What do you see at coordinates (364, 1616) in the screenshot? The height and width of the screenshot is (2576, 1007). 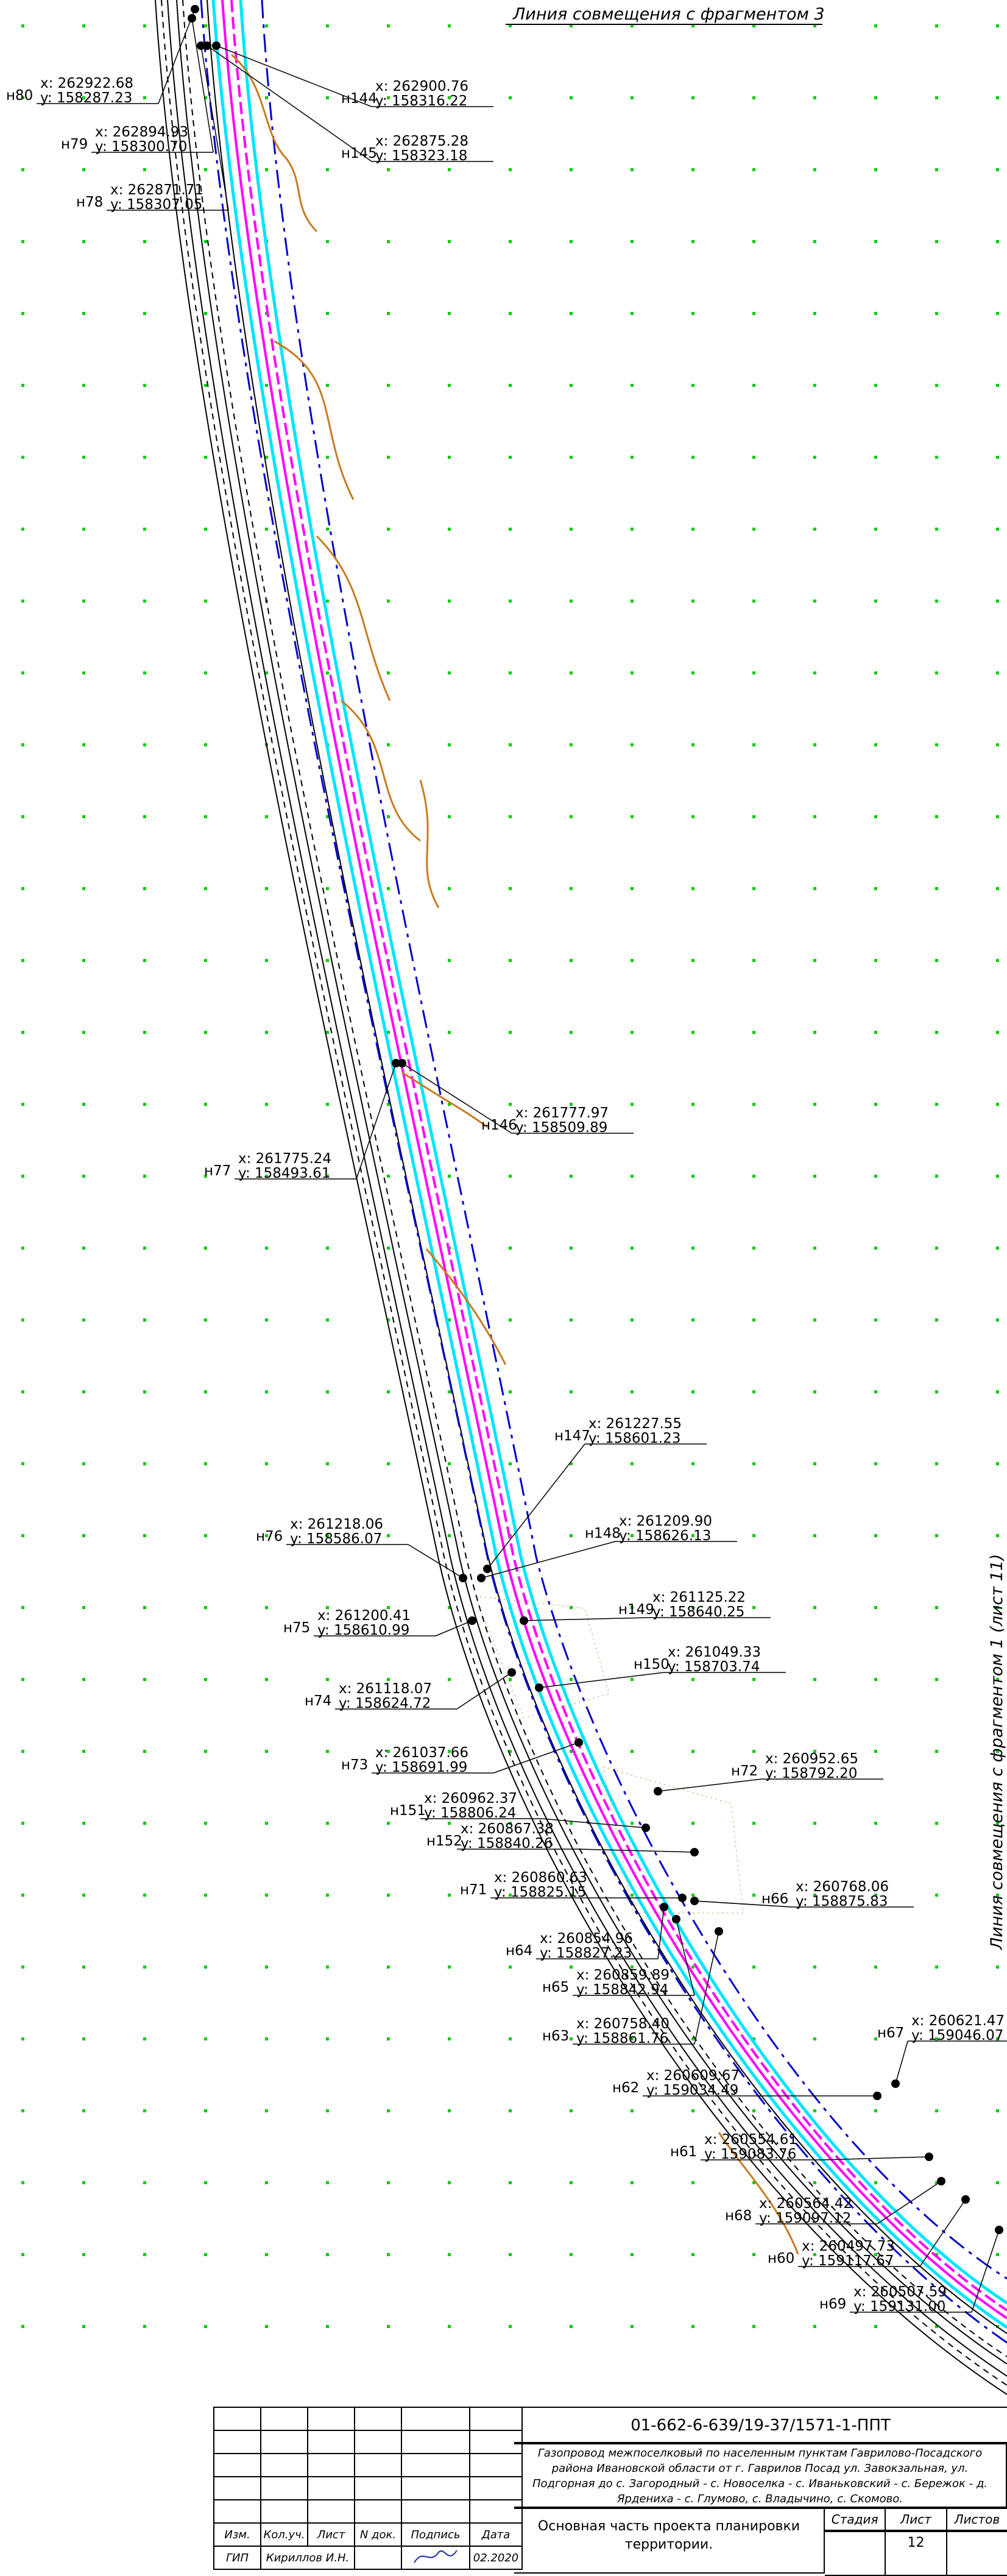 I see `point-x-coordinate: x: 261200.41` at bounding box center [364, 1616].